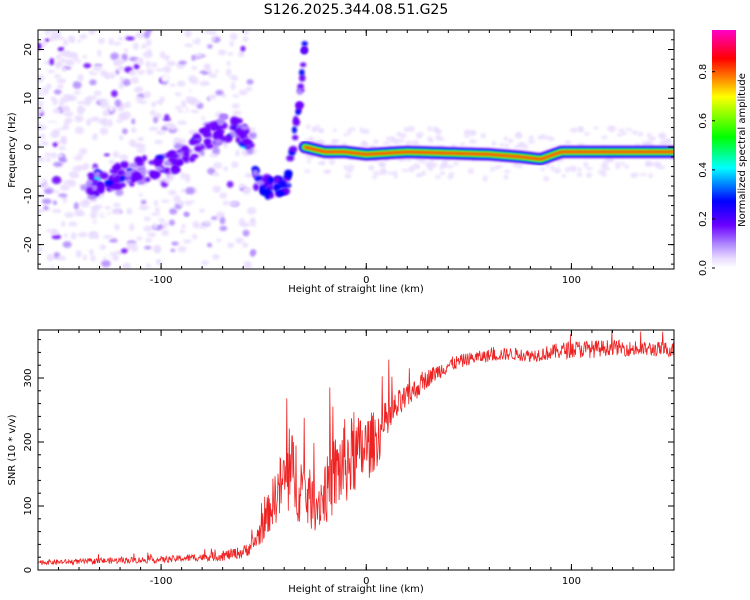 Image resolution: width=750 pixels, height=600 pixels. Describe the element at coordinates (28, 49) in the screenshot. I see `spec-ytick-label: 20` at that location.